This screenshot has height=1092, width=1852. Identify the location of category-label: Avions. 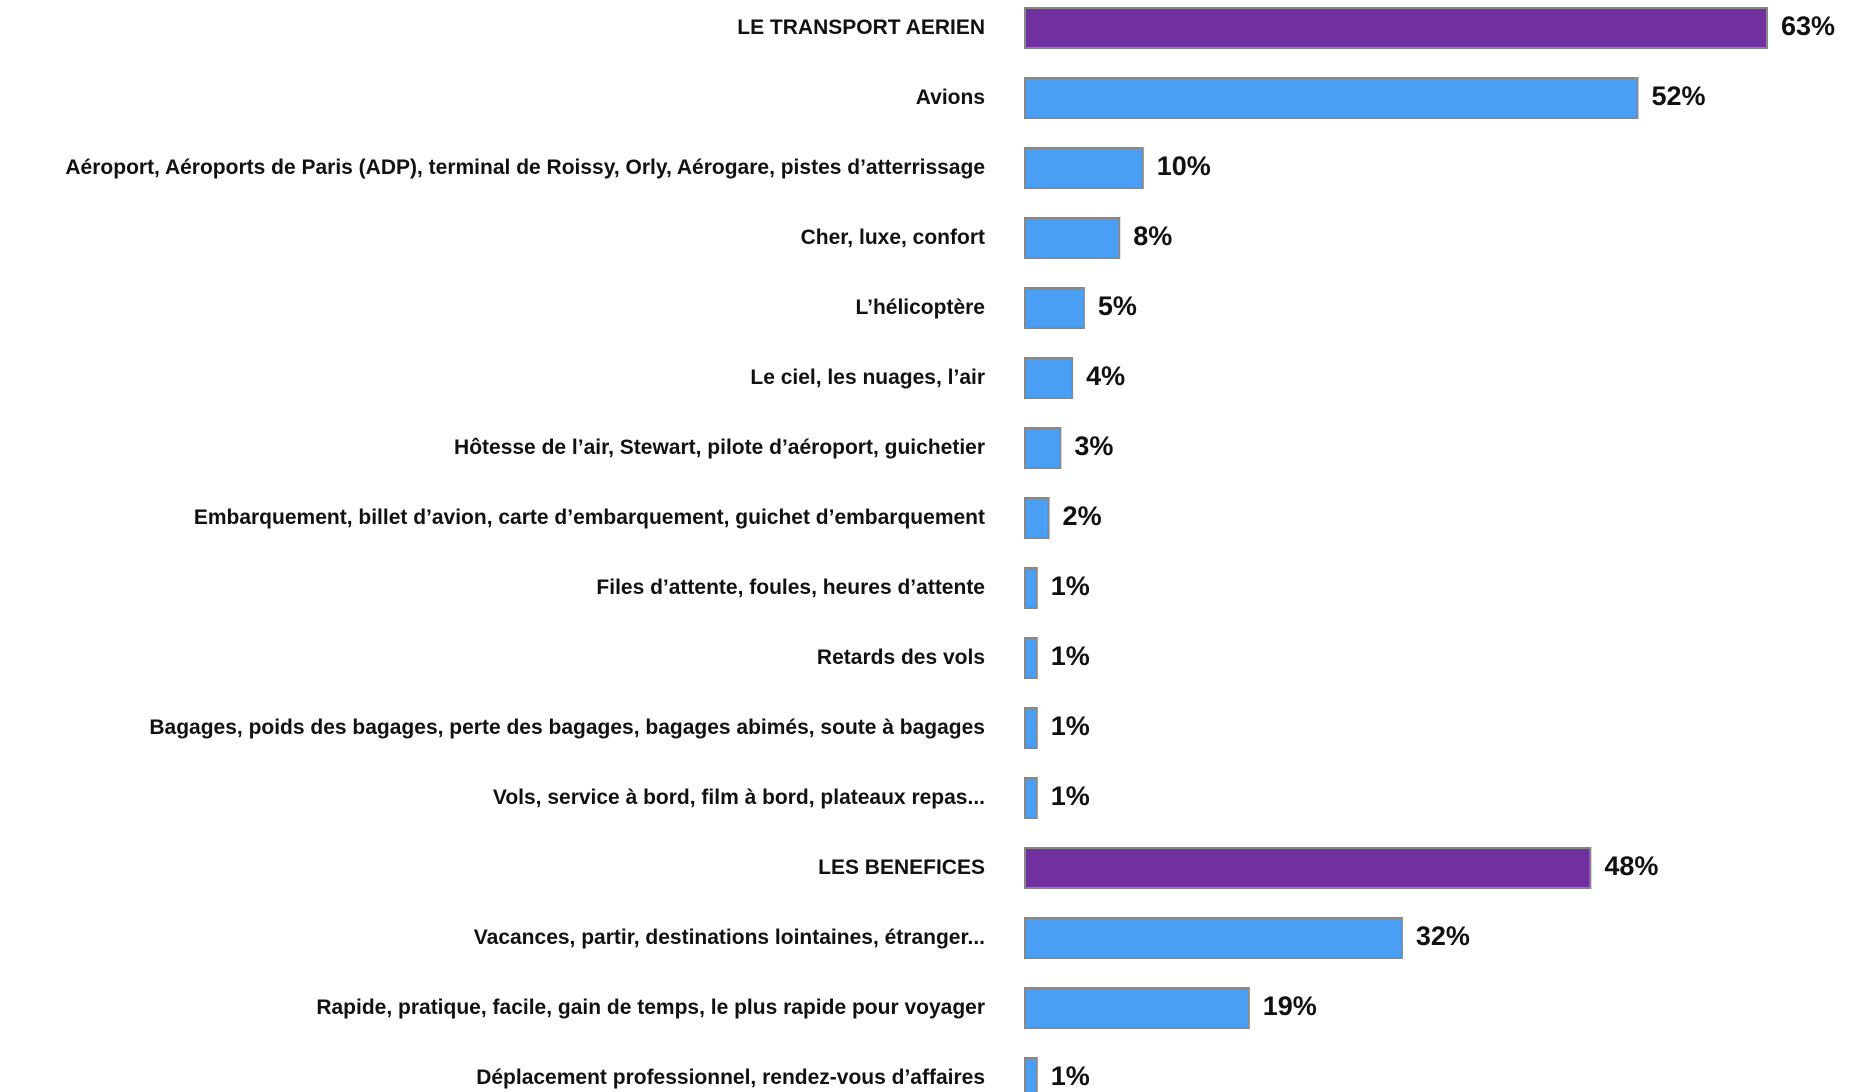
(492, 98).